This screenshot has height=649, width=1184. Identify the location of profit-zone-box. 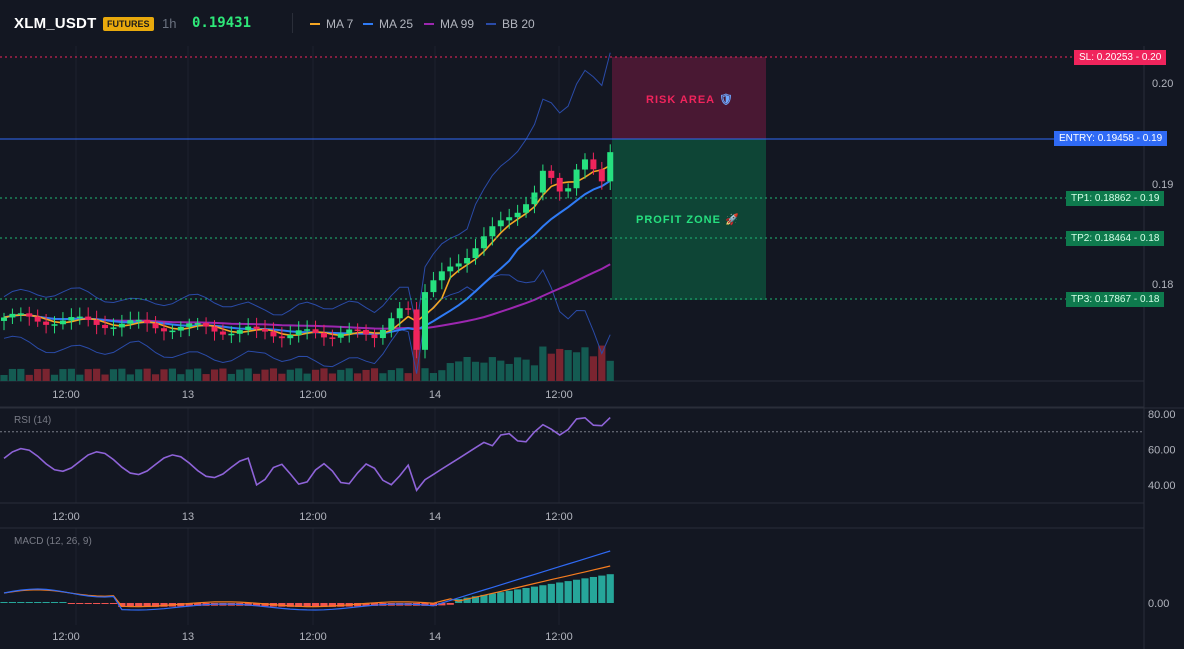
(689, 219).